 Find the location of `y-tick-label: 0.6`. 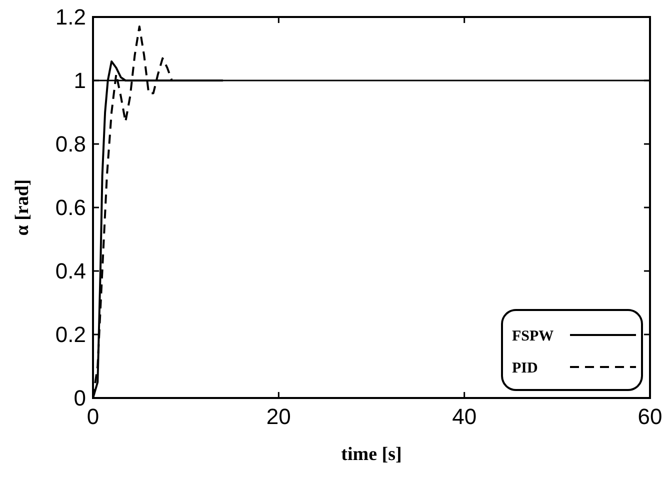

y-tick-label: 0.6 is located at coordinates (70, 207).